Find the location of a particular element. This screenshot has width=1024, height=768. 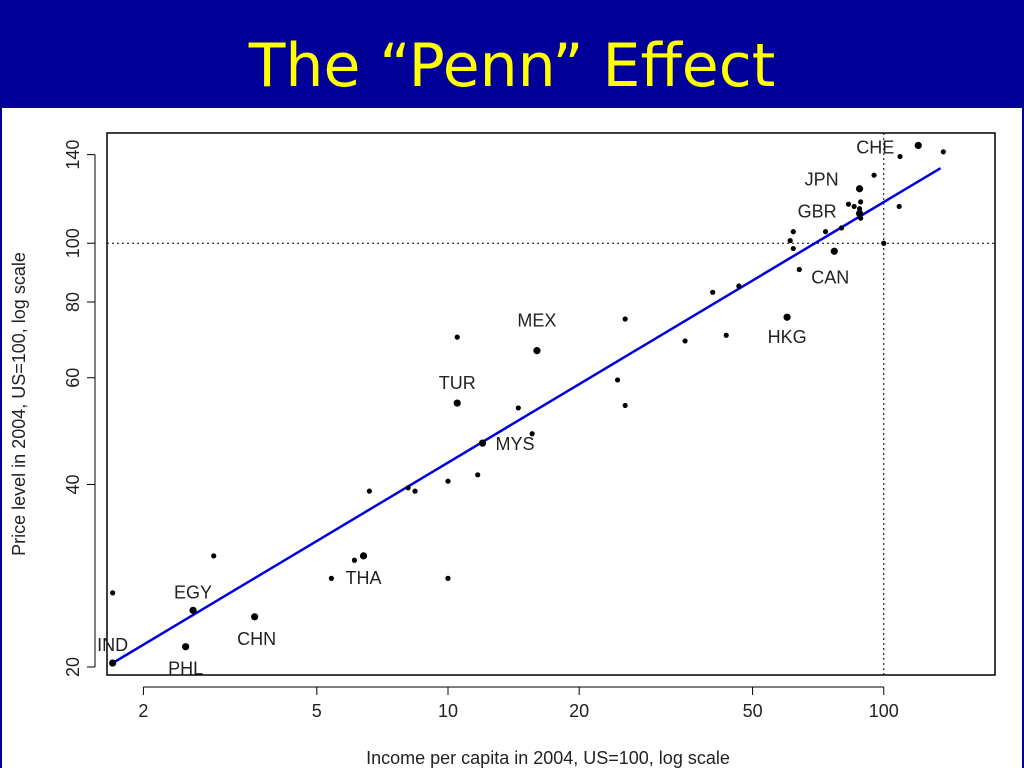

y-tick-label: 100 is located at coordinates (73, 243).